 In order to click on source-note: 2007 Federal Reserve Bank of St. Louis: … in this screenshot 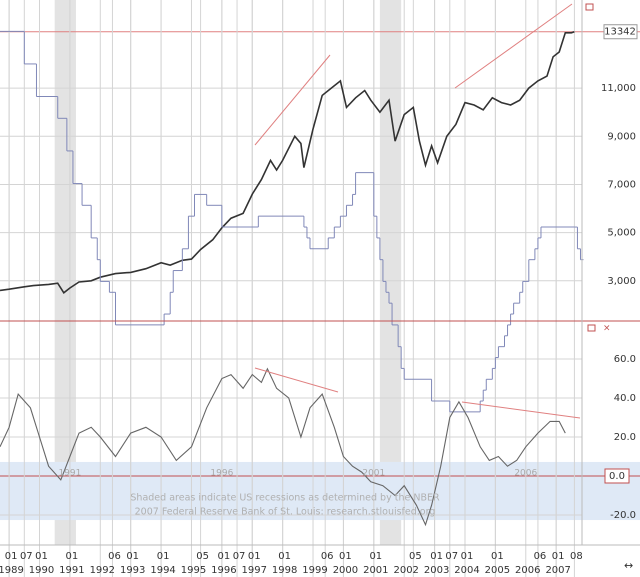, I will do `click(285, 512)`.